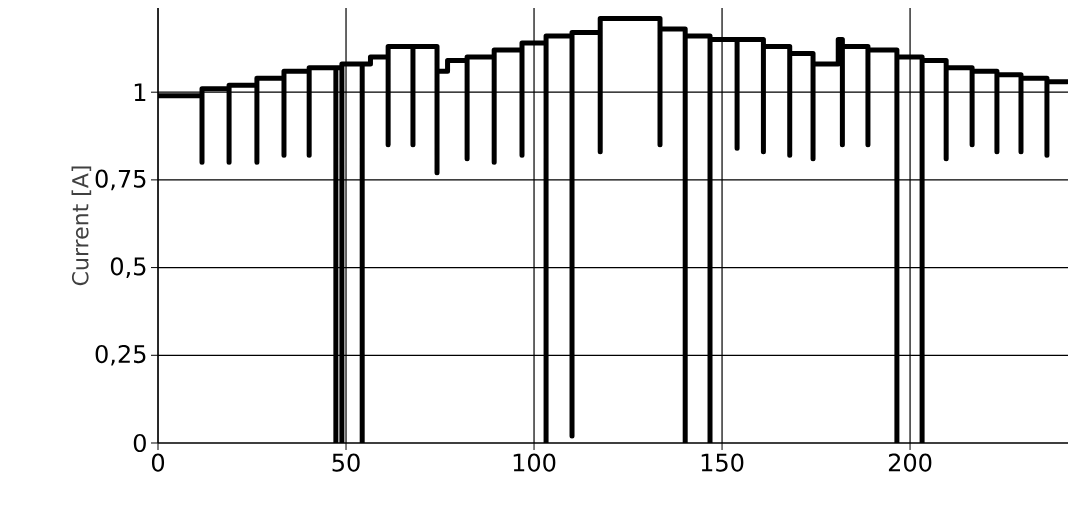 The height and width of the screenshot is (525, 1077). What do you see at coordinates (346, 462) in the screenshot?
I see `x-tick-label: 50` at bounding box center [346, 462].